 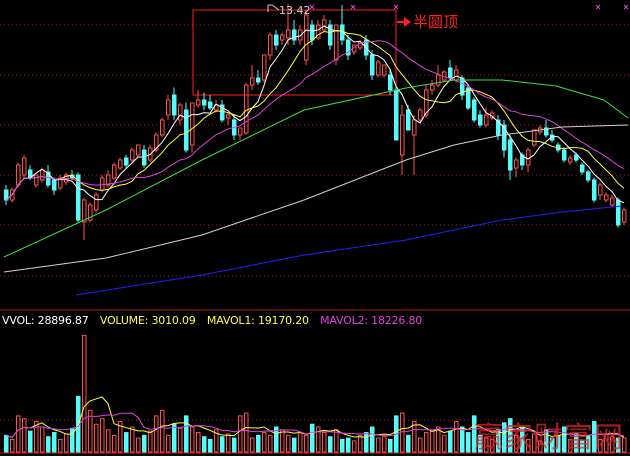 What do you see at coordinates (626, 7) in the screenshot?
I see `event-marker-icon` at bounding box center [626, 7].